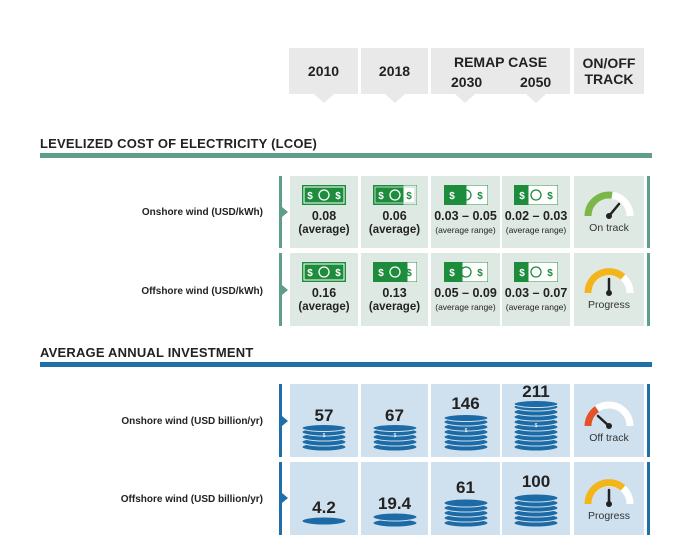 This screenshot has width=675, height=547. Describe the element at coordinates (394, 216) in the screenshot. I see `lcoe-value: 0.06` at that location.